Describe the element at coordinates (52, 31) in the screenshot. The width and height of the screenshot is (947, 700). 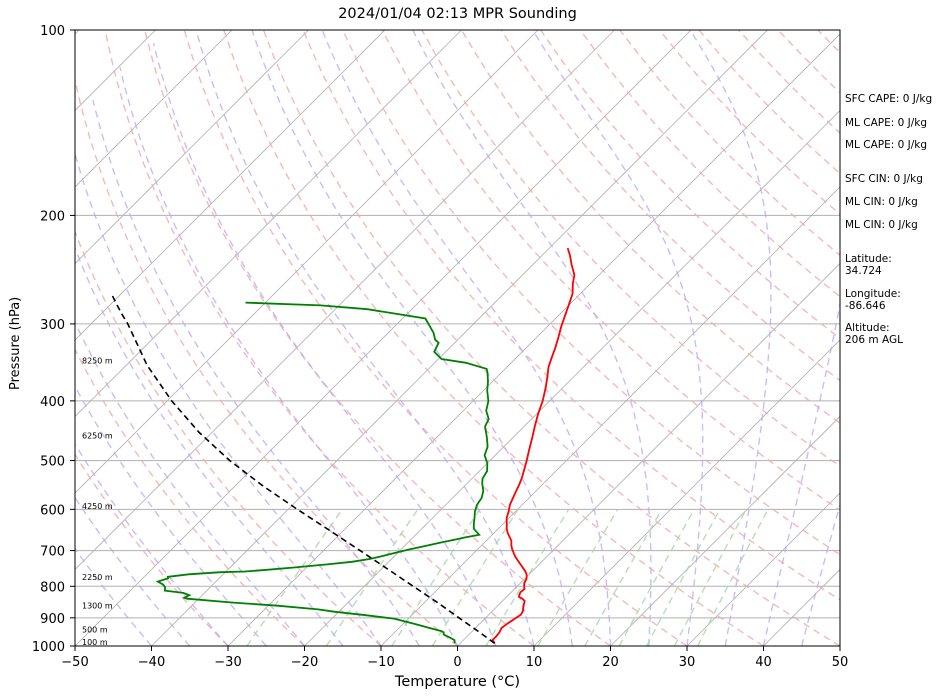
I see `y-tick-label: 100` at that location.